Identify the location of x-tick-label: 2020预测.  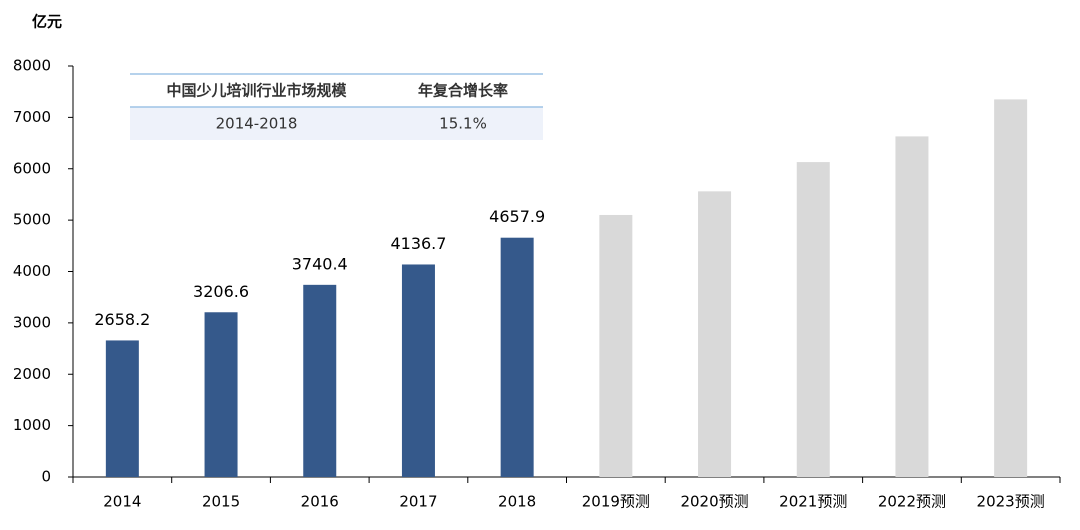
(714, 502).